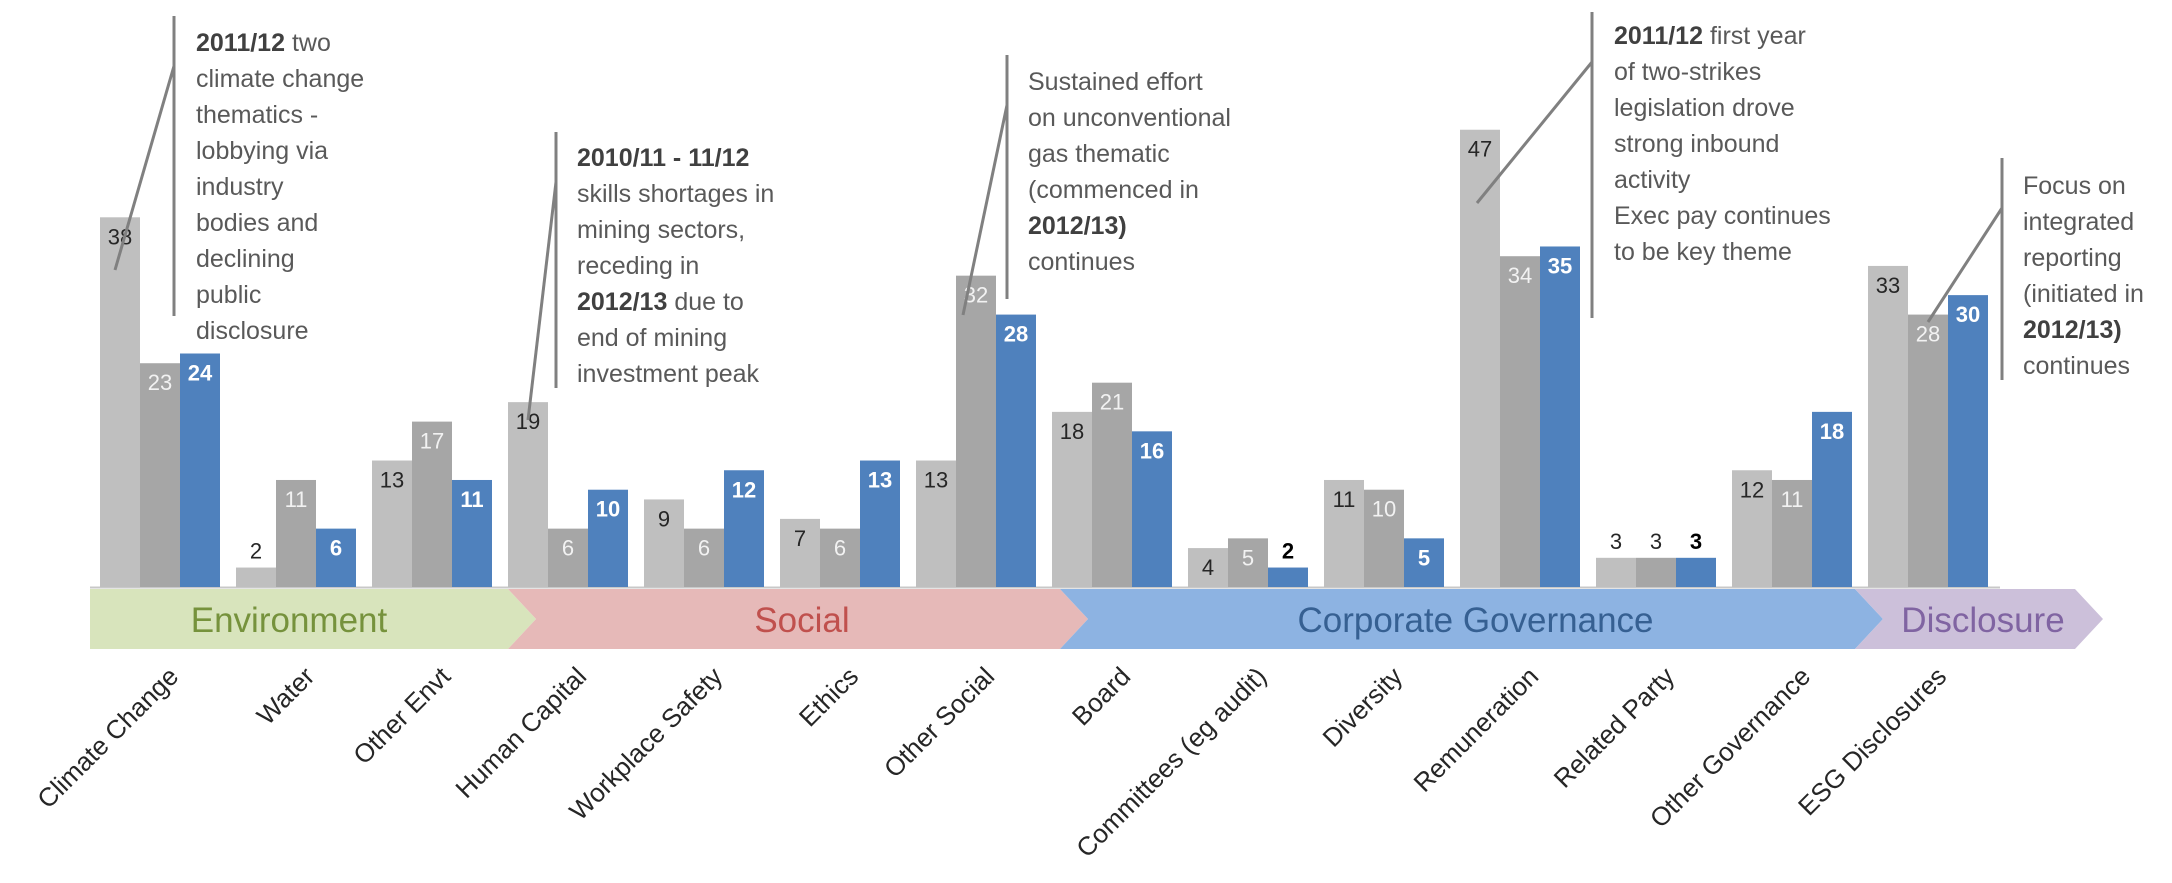 This screenshot has height=883, width=2172. Describe the element at coordinates (263, 43) in the screenshot. I see `annotation-line: 2011/12 two` at that location.